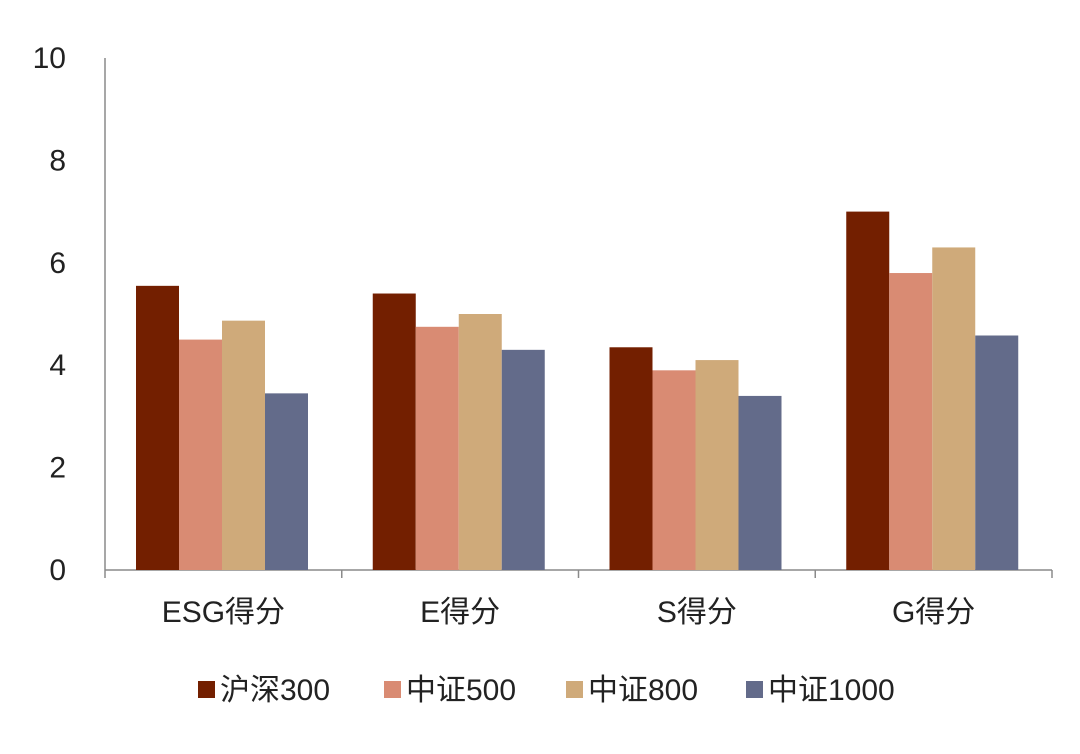 This screenshot has width=1080, height=754. I want to click on legend-label: 中证1000, so click(831, 690).